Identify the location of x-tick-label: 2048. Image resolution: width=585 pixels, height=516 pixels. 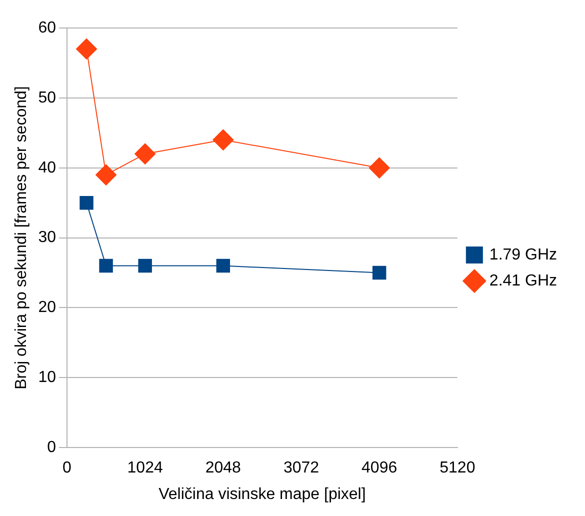
(223, 468).